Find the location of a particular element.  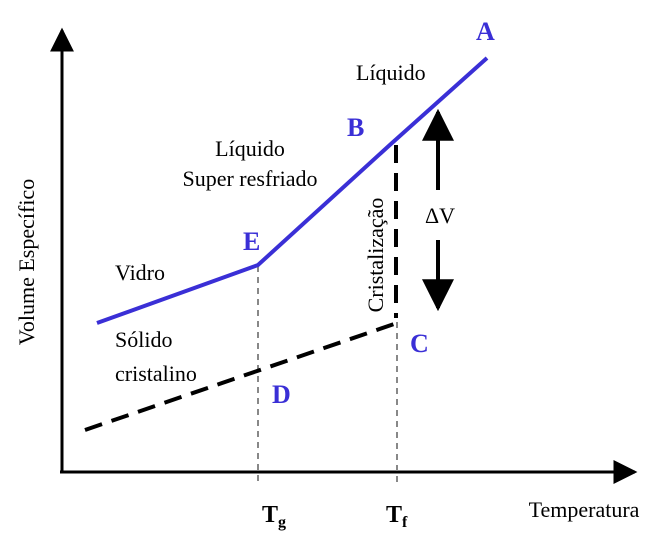

point-a: A is located at coordinates (485, 31).